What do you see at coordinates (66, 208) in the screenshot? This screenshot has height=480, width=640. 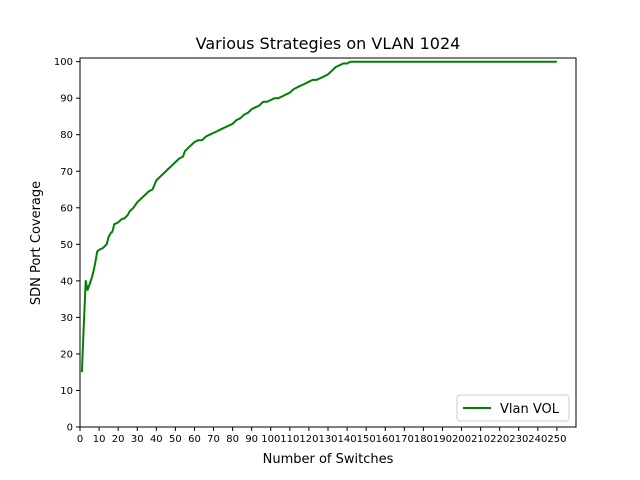 I see `y-tick-label: 60` at bounding box center [66, 208].